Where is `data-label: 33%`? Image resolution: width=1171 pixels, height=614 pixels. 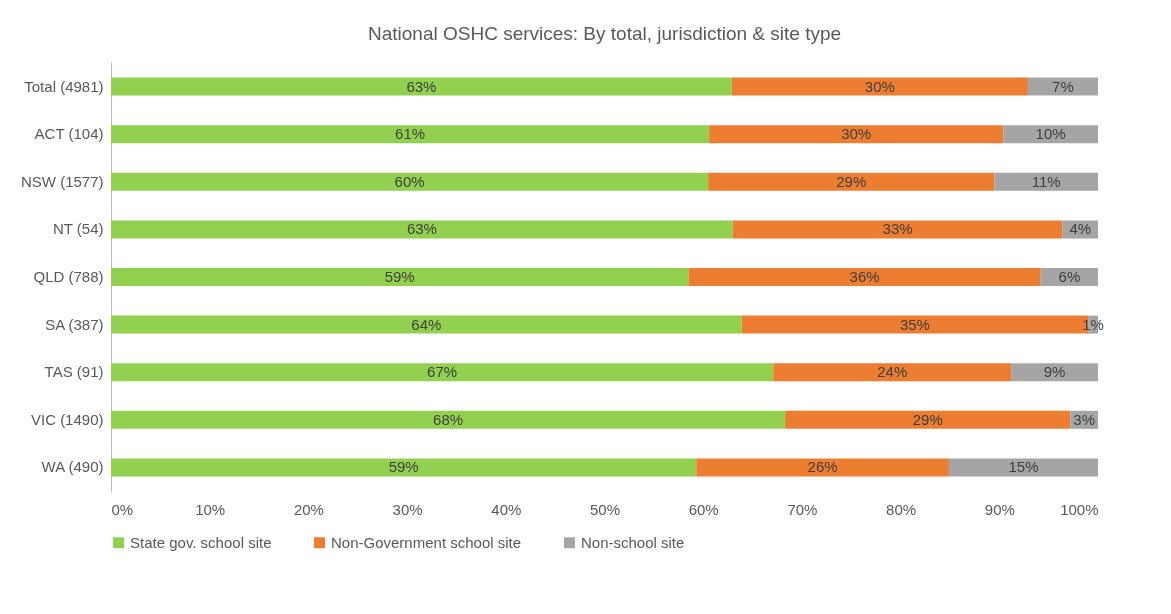
data-label: 33% is located at coordinates (897, 229).